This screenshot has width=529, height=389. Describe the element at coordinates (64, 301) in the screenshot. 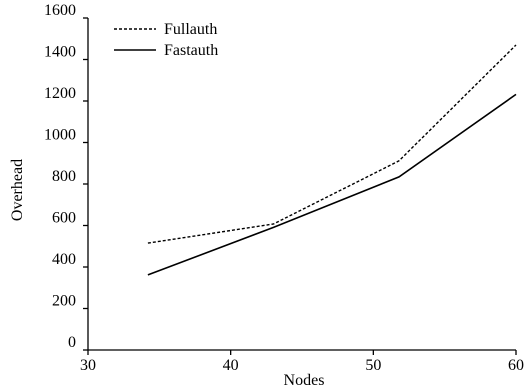

I see `y-tick-label: 200` at that location.